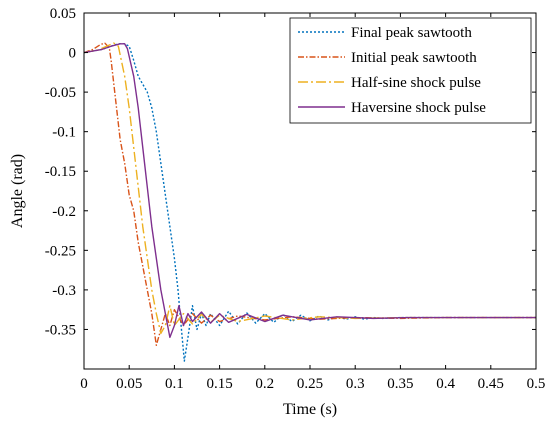 The height and width of the screenshot is (425, 550). Describe the element at coordinates (445, 384) in the screenshot. I see `x-tick-label: 0.4` at that location.